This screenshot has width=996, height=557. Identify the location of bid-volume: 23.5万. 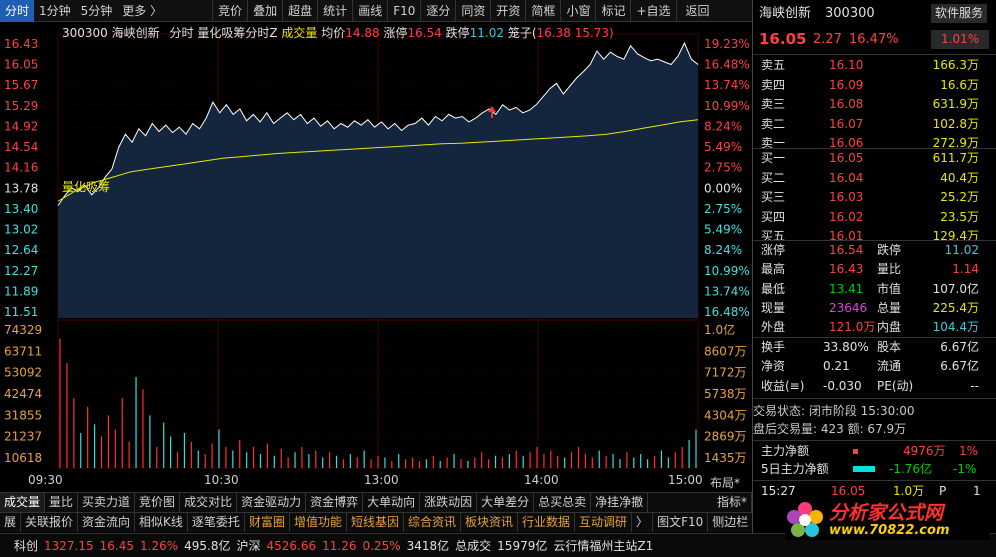
(959, 216).